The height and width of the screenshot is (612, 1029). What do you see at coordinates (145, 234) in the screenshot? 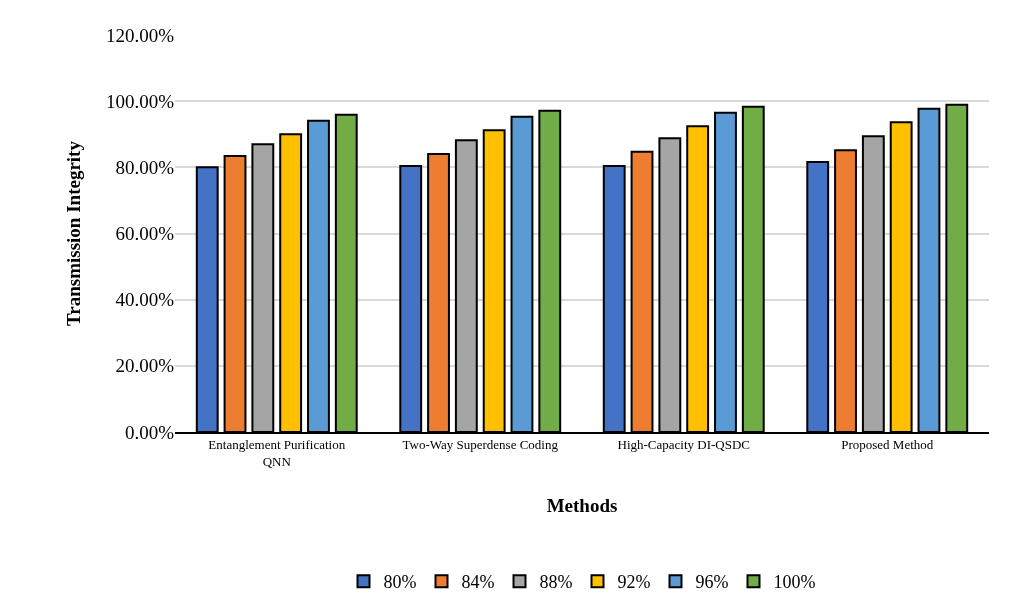
I see `y-tick-label: 60.00%` at bounding box center [145, 234].